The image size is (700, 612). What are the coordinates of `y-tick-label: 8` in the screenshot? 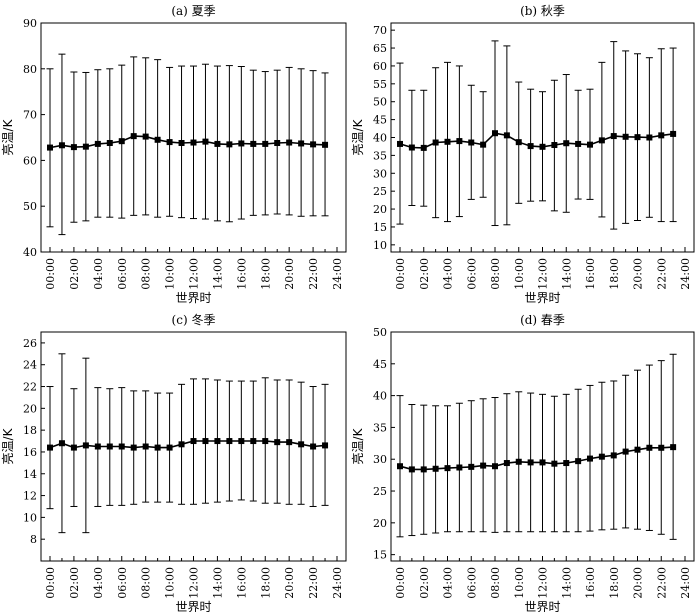 It's located at (33, 539).